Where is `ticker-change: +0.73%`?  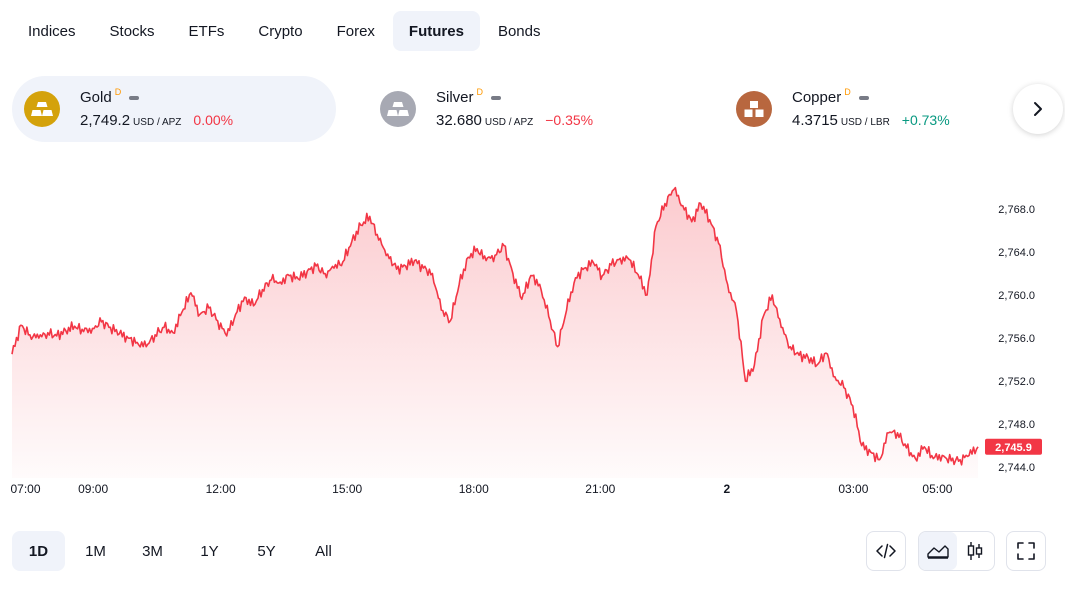 ticker-change: +0.73% is located at coordinates (925, 120).